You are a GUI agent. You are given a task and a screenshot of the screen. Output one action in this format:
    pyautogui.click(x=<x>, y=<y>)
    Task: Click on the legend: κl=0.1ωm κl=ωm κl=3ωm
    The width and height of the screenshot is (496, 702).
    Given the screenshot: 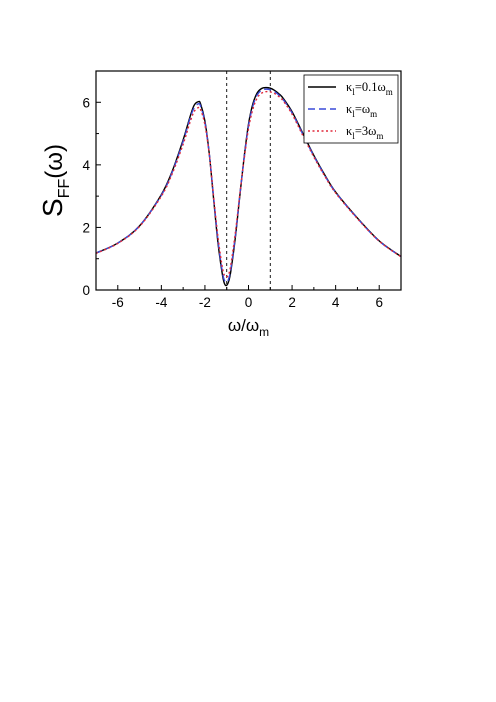 What is the action you would take?
    pyautogui.click(x=351, y=109)
    